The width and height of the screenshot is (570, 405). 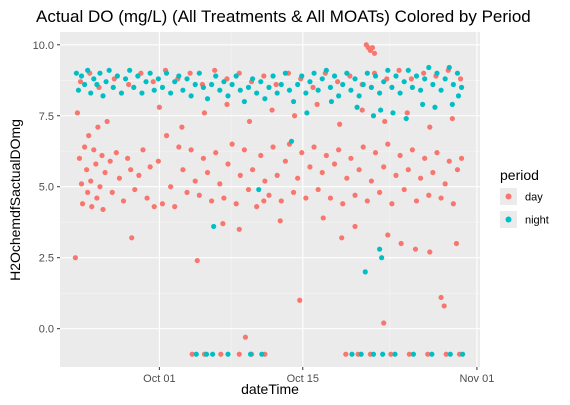 What do you see at coordinates (159, 379) in the screenshot?
I see `x-tick-label: Oct 01` at bounding box center [159, 379].